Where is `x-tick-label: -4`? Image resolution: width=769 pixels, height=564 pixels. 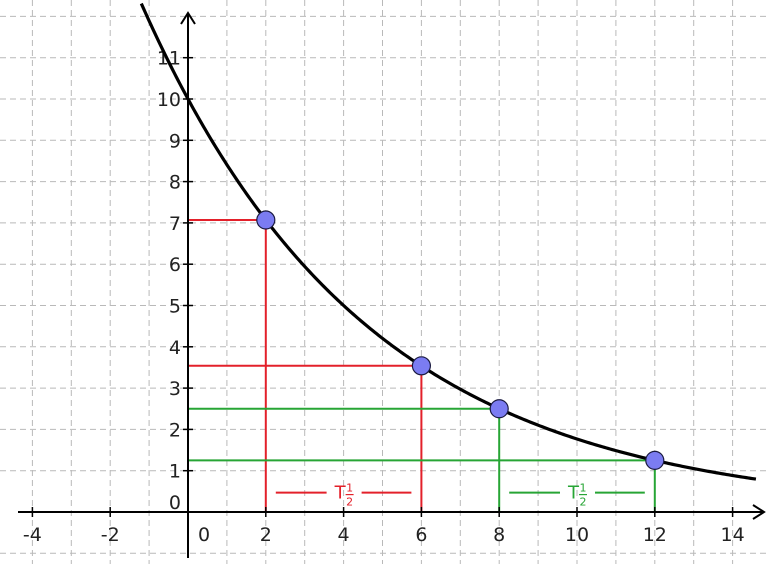
x-tick-label: -4 is located at coordinates (32, 535).